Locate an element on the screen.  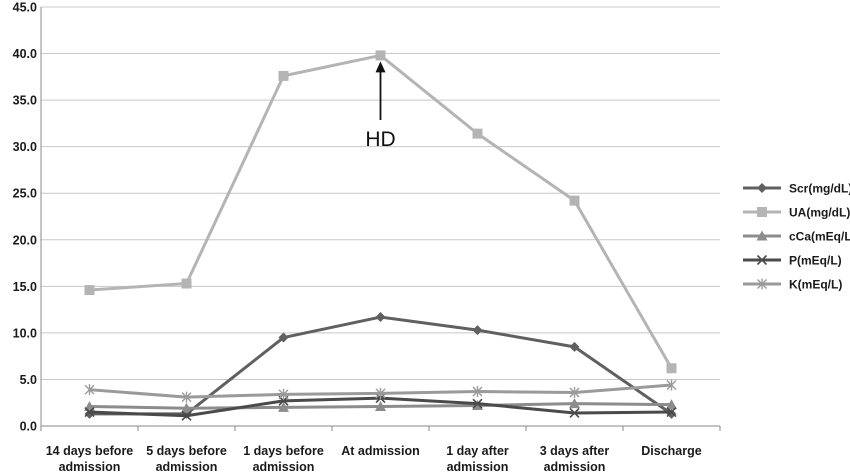
legend-item-cca: cCa(mEq/L) is located at coordinates (796, 237).